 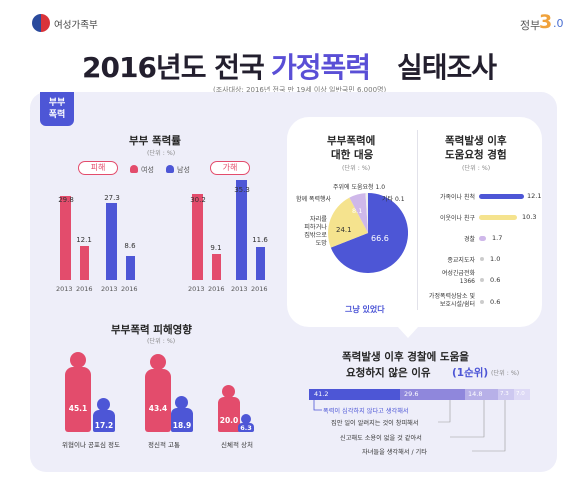 What do you see at coordinates (57, 103) in the screenshot?
I see `badge-line1: 부부` at bounding box center [57, 103].